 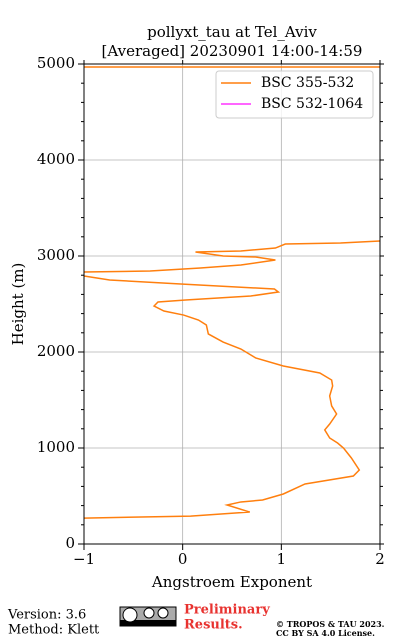 I want to click on method: Method: Klett, so click(x=54, y=630).